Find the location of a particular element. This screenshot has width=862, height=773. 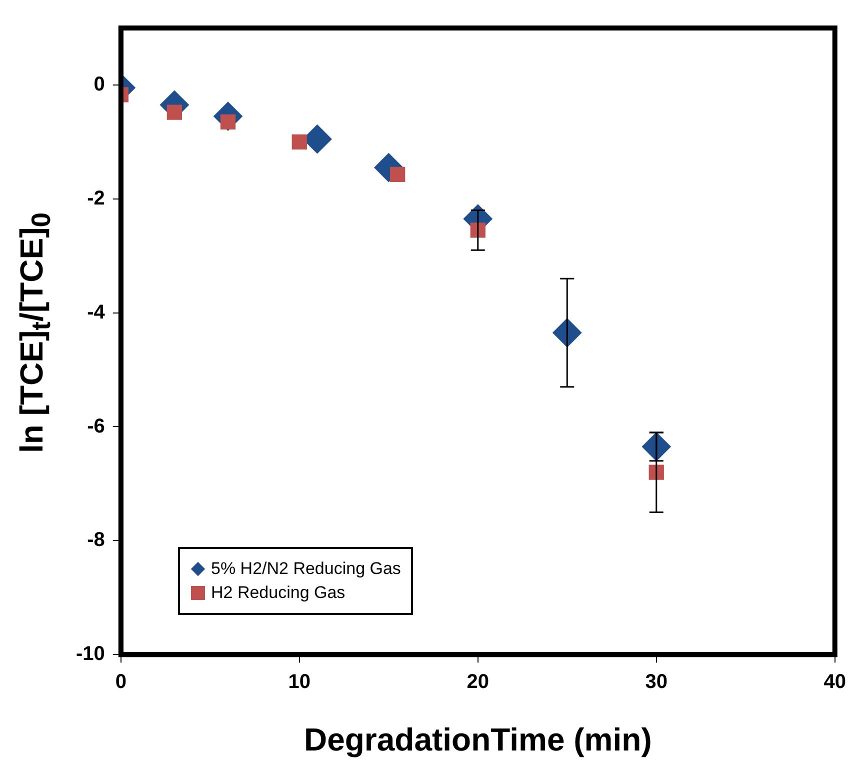

y-tick-label: 0 is located at coordinates (99, 84).